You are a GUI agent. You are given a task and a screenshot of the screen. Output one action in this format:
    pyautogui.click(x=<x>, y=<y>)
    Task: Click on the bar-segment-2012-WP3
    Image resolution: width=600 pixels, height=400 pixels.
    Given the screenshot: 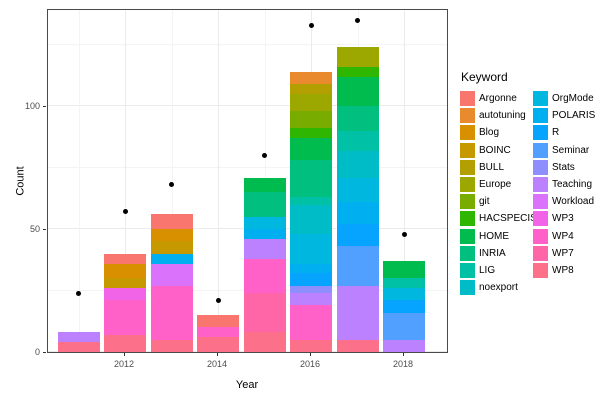 What is the action you would take?
    pyautogui.click(x=125, y=294)
    